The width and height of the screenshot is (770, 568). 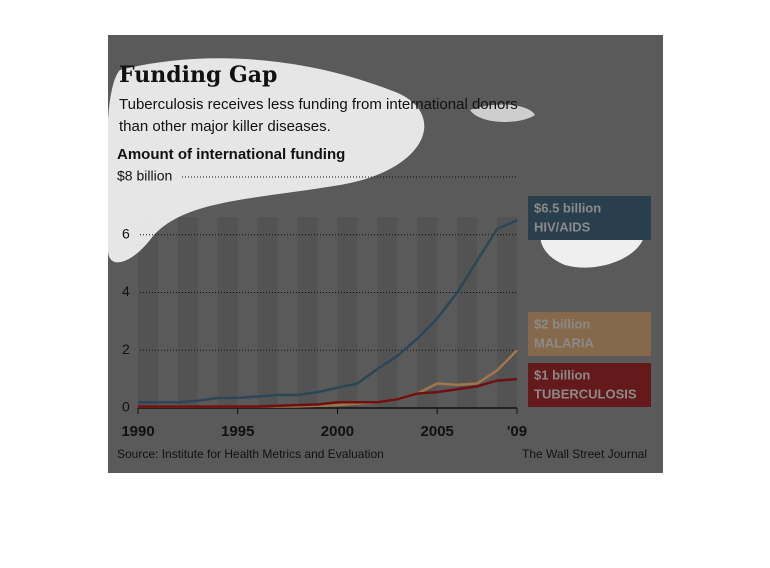 What do you see at coordinates (144, 176) in the screenshot?
I see `y-tick-label: $8 billion` at bounding box center [144, 176].